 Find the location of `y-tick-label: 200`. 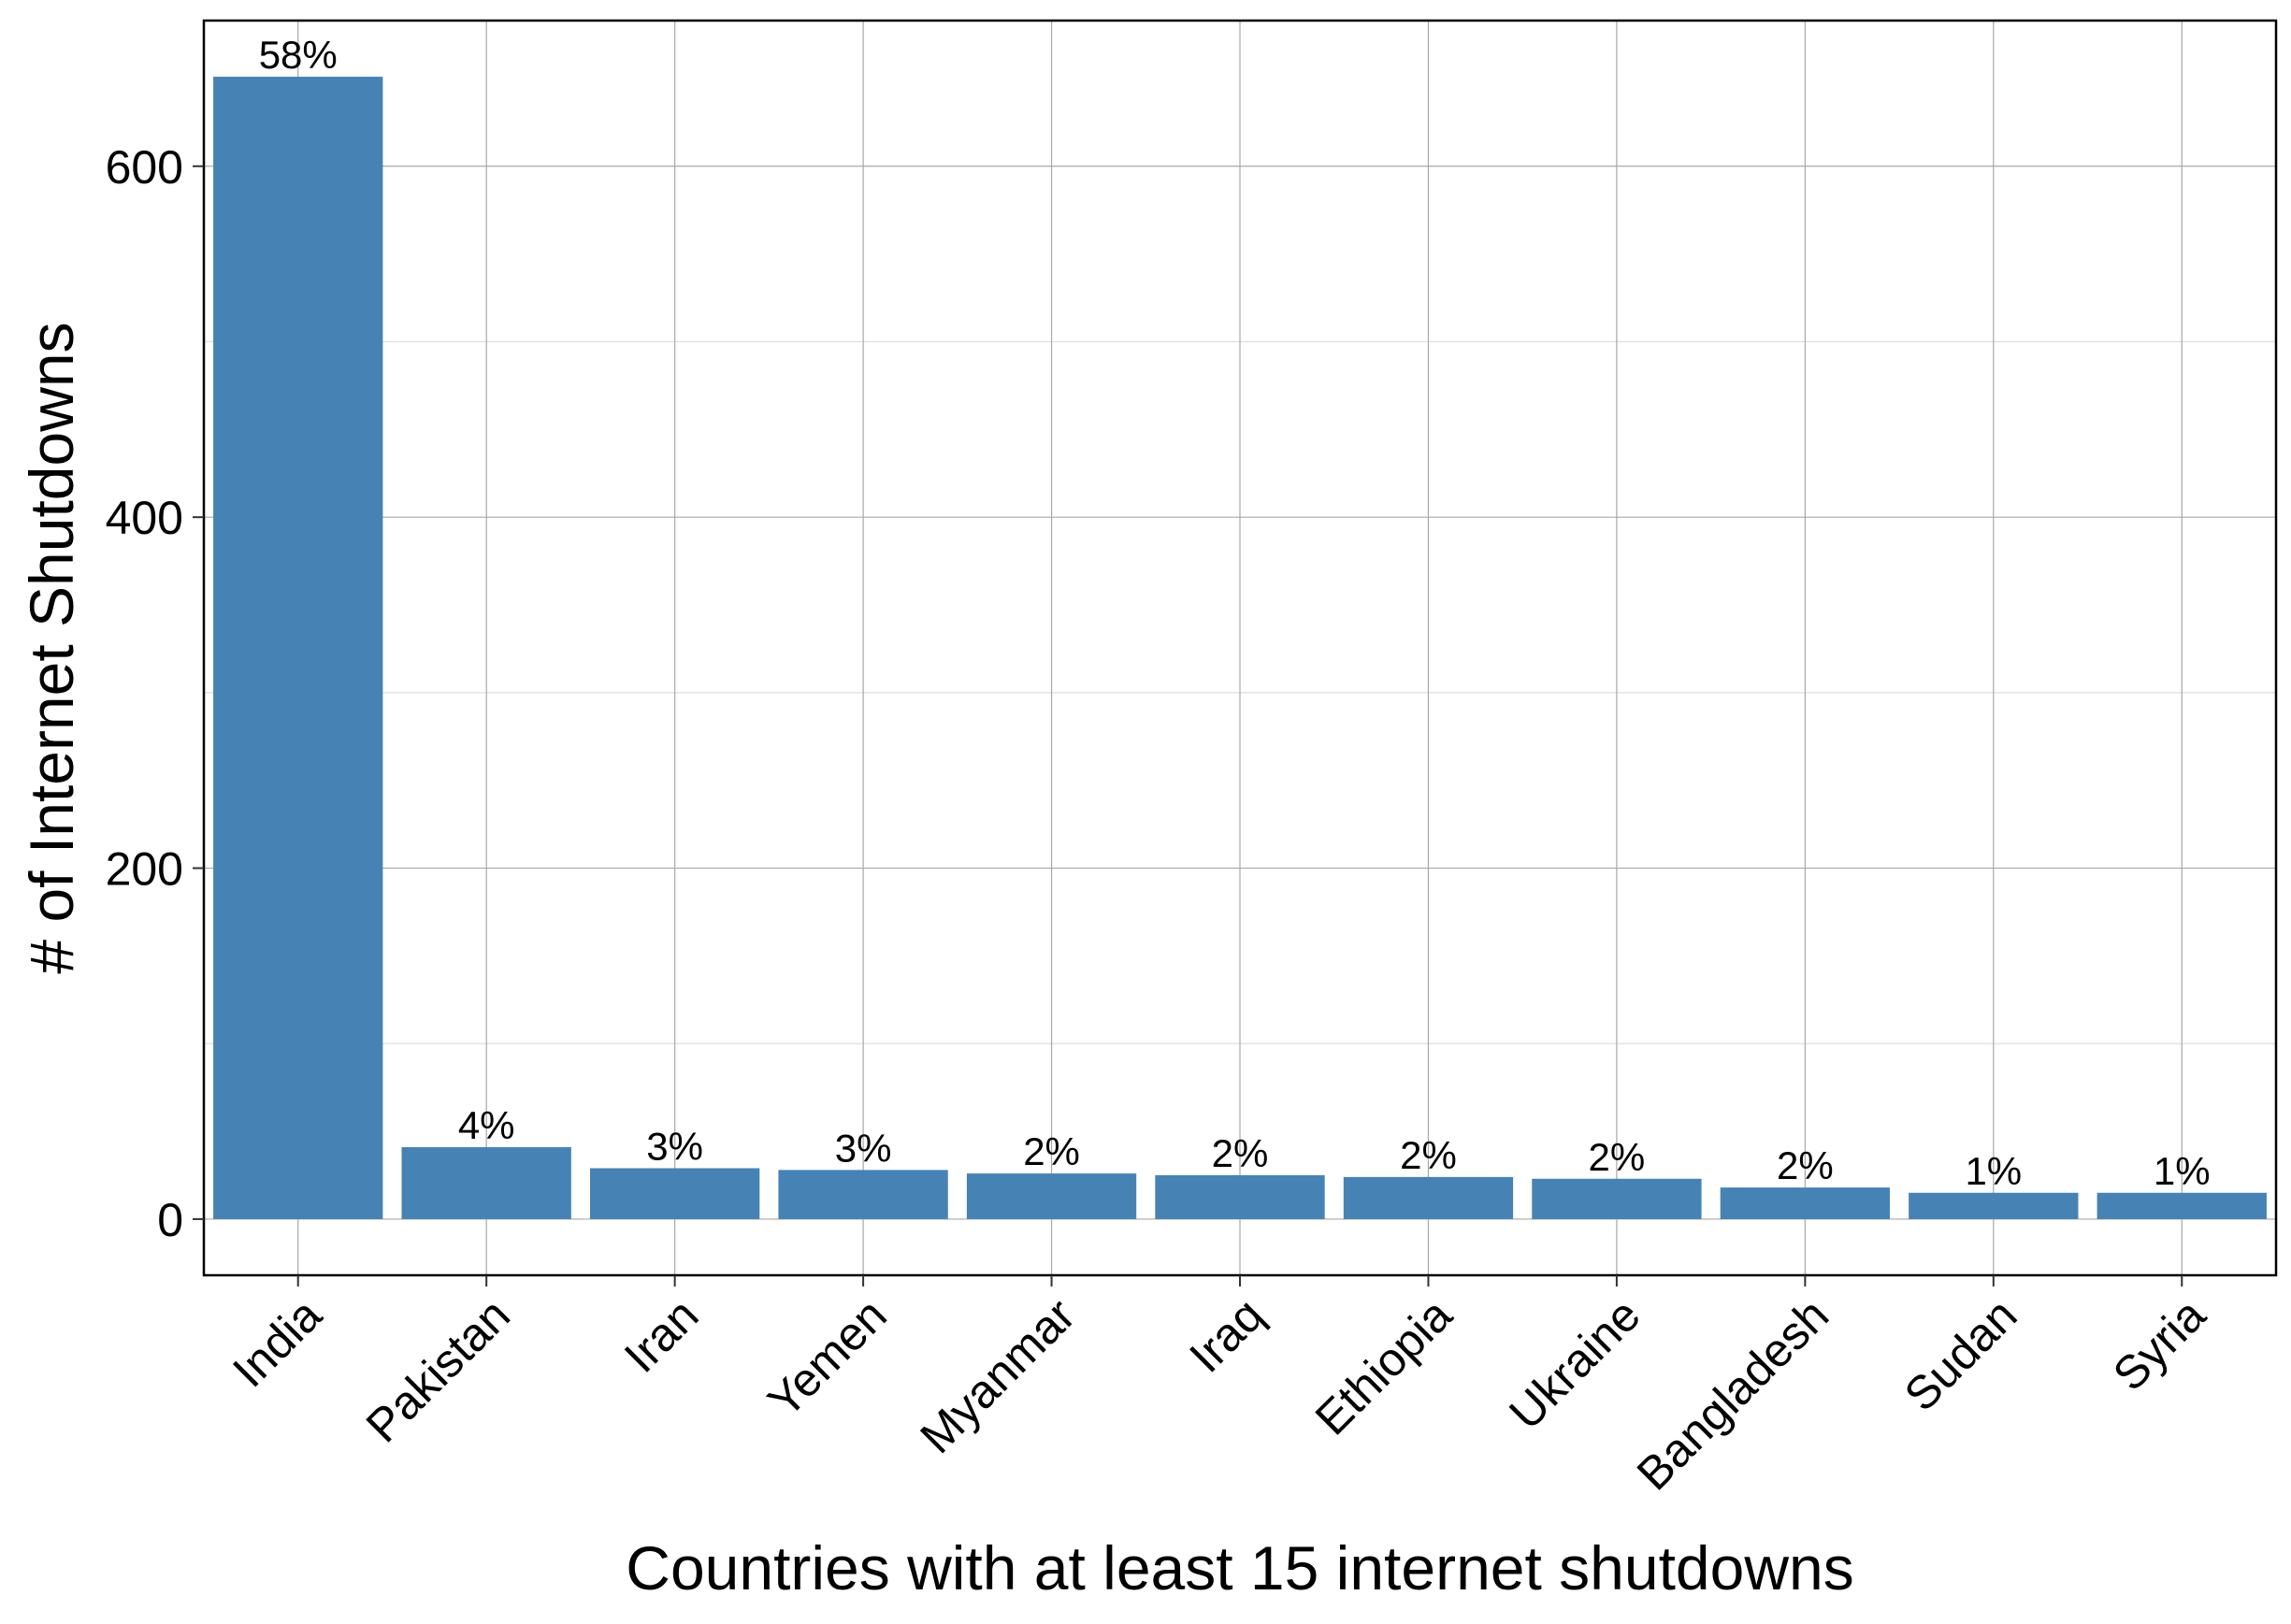

y-tick-label: 200 is located at coordinates (144, 869).